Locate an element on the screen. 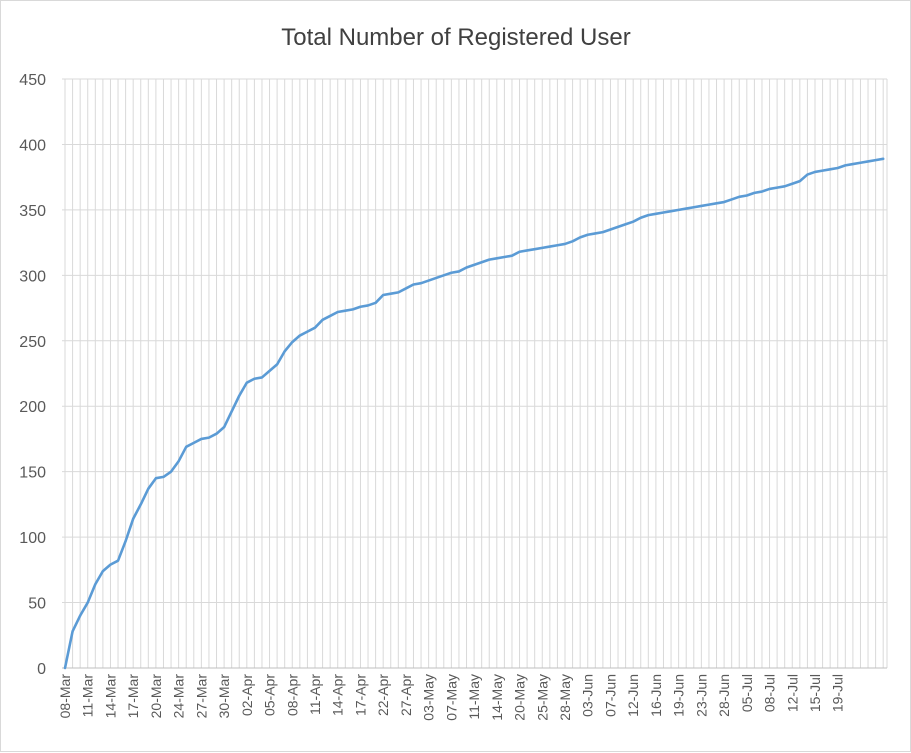  x-tick-label-08-Jul: 08-Jul is located at coordinates (770, 693).